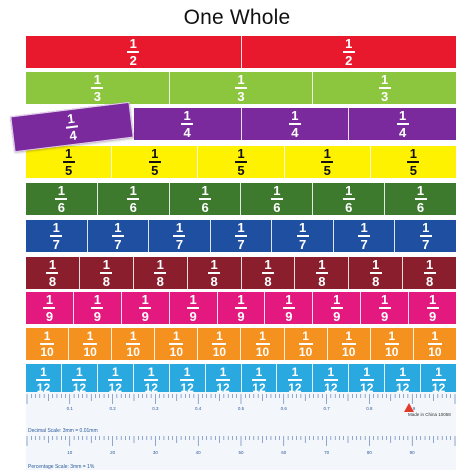 The height and width of the screenshot is (475, 474). Describe the element at coordinates (179, 244) in the screenshot. I see `fraction-denominator: 7` at that location.